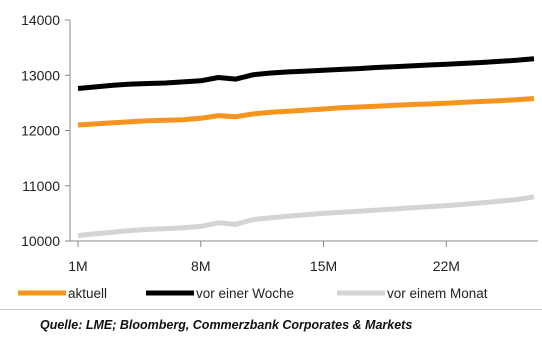 The image size is (542, 346). What do you see at coordinates (40, 75) in the screenshot?
I see `y-tick-label: 13000` at bounding box center [40, 75].